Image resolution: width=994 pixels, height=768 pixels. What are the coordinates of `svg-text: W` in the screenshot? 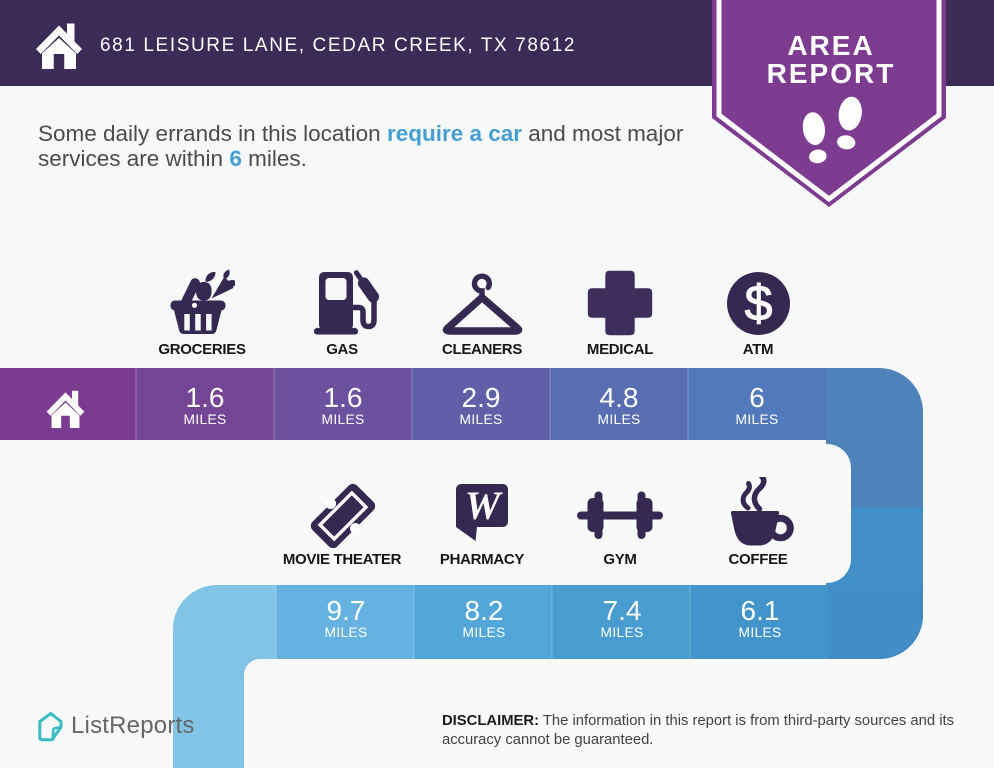 It's located at (484, 505).